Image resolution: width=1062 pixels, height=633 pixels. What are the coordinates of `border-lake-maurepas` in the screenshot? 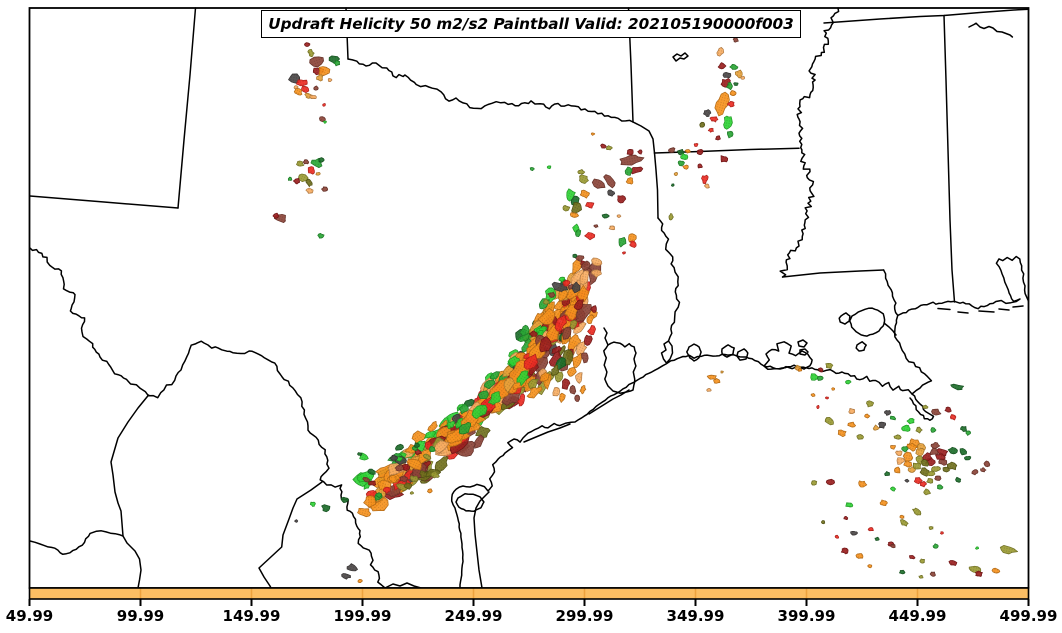 It's located at (844, 318).